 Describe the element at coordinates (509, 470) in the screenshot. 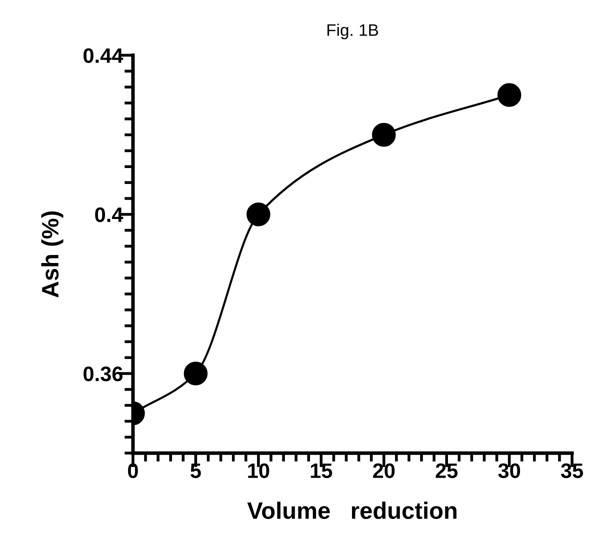

I see `x-tick-label: 30` at that location.